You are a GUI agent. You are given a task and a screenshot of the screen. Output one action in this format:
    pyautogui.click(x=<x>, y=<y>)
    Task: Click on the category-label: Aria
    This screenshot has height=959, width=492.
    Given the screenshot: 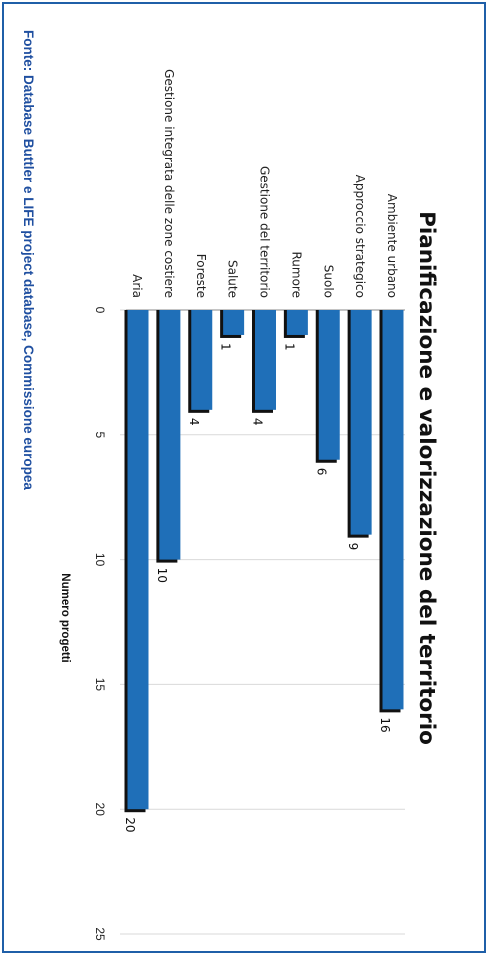 What is the action you would take?
    pyautogui.click(x=137, y=286)
    